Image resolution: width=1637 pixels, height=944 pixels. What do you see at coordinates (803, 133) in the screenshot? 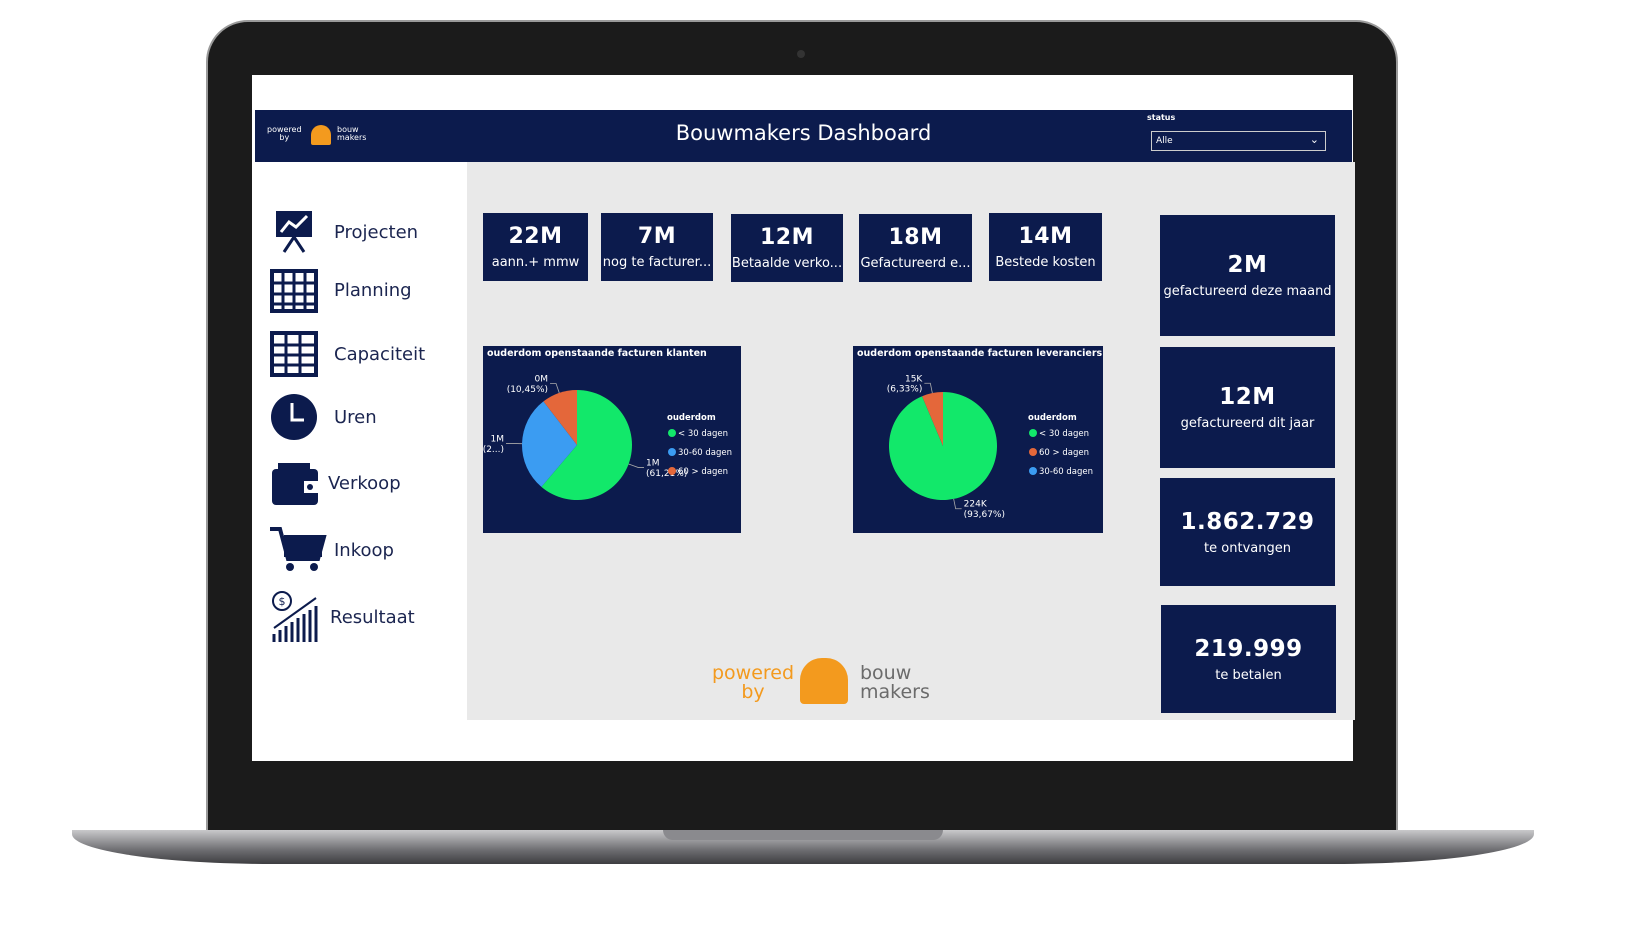
I see `dashboard-title: Bouwmakers Dashboard` at bounding box center [803, 133].